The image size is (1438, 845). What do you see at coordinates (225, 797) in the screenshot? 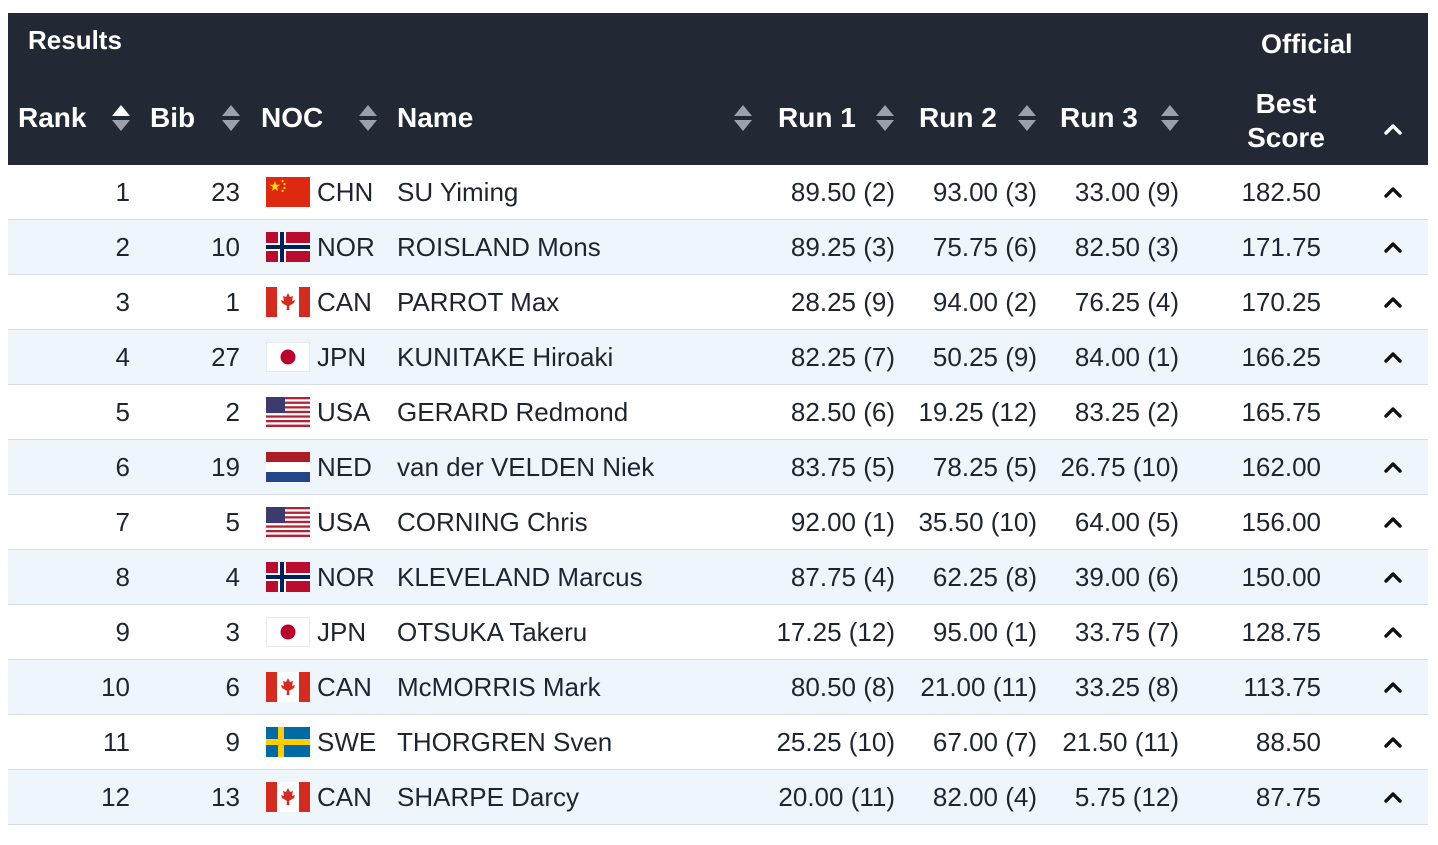
I see `bib-cell: 13` at bounding box center [225, 797].